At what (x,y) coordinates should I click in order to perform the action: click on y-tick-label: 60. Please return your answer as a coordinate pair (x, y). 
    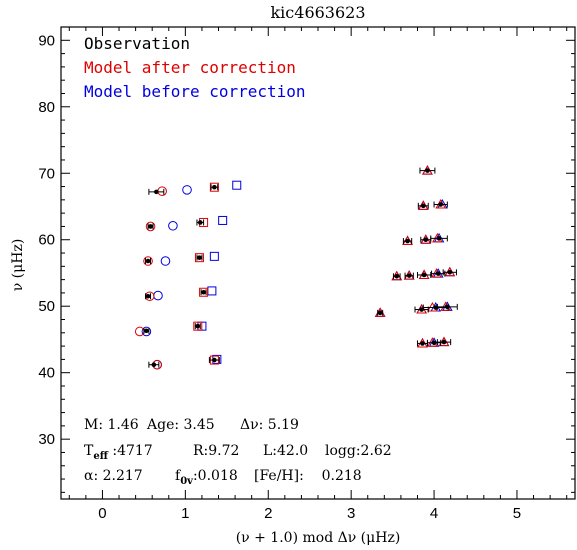
    Looking at the image, I should click on (46, 240).